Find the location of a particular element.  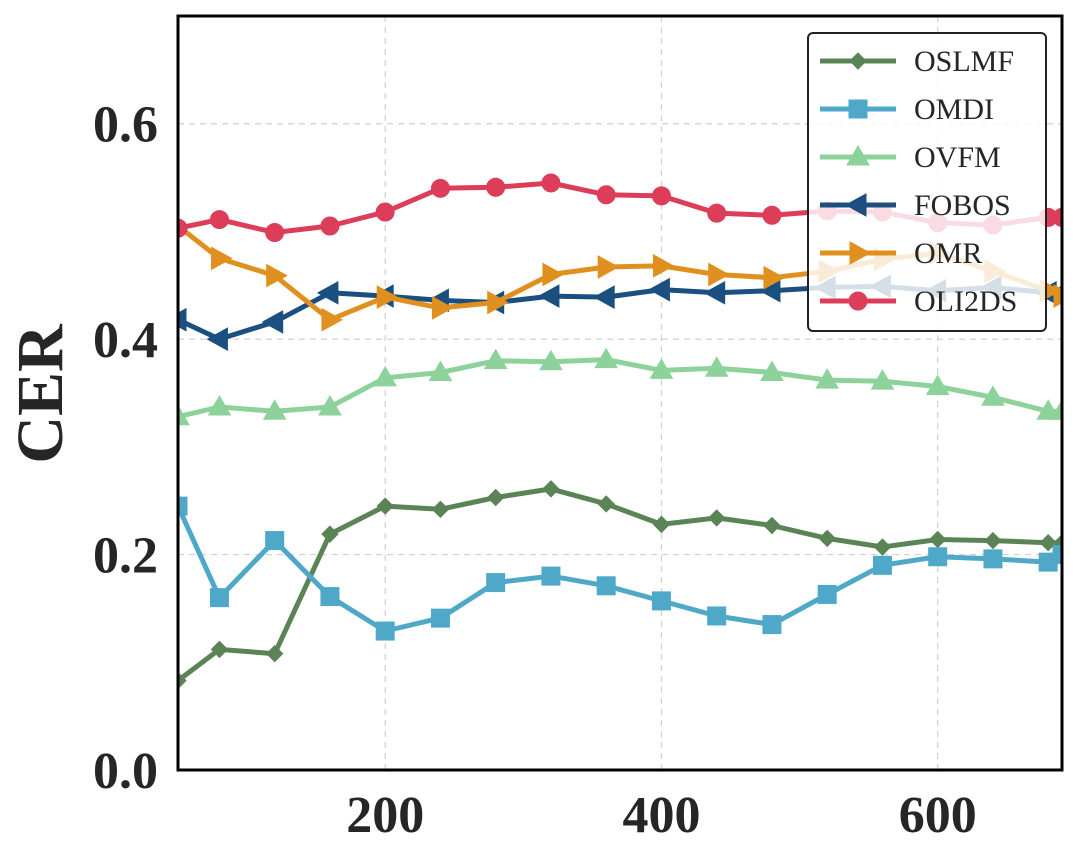

y-tick-label: 0.6 is located at coordinates (125, 125).